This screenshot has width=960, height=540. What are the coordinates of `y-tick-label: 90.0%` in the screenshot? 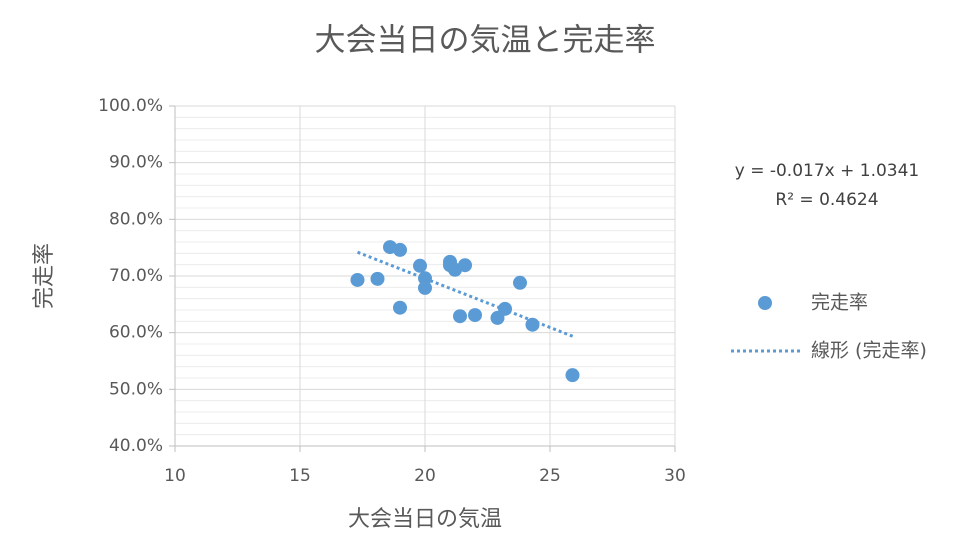 It's located at (136, 163).